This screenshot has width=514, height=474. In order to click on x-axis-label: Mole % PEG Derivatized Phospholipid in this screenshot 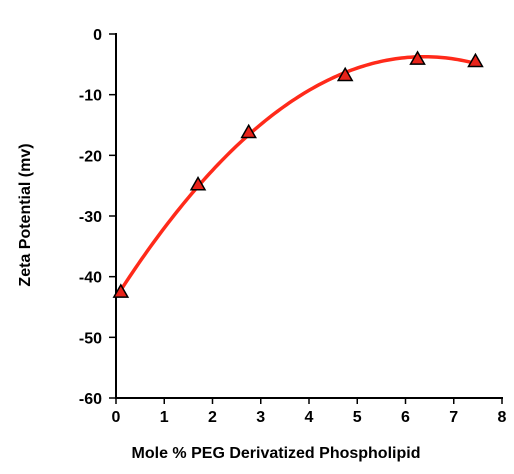, I will do `click(276, 453)`.